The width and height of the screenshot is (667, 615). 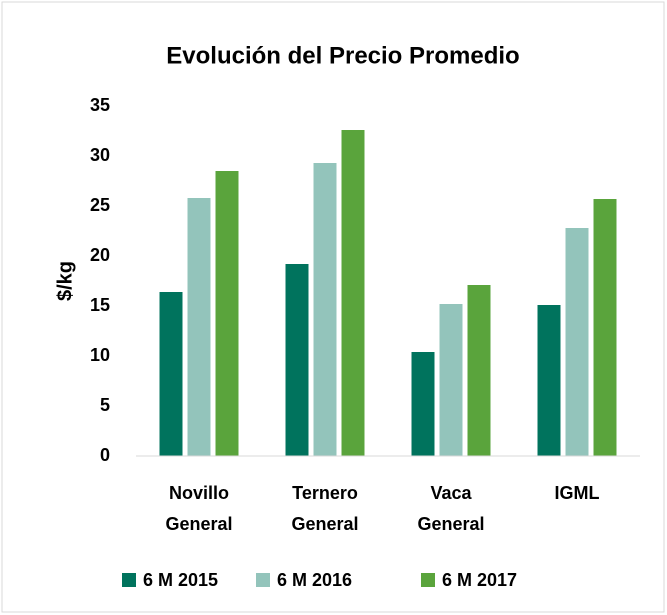 I want to click on chart-title: Evolución del Precio Promedio, so click(x=342, y=55).